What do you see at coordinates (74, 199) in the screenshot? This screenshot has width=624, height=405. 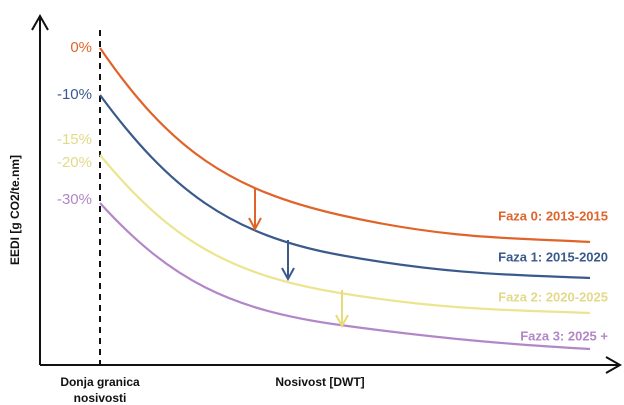 I see `reduction-label: -30%` at bounding box center [74, 199].